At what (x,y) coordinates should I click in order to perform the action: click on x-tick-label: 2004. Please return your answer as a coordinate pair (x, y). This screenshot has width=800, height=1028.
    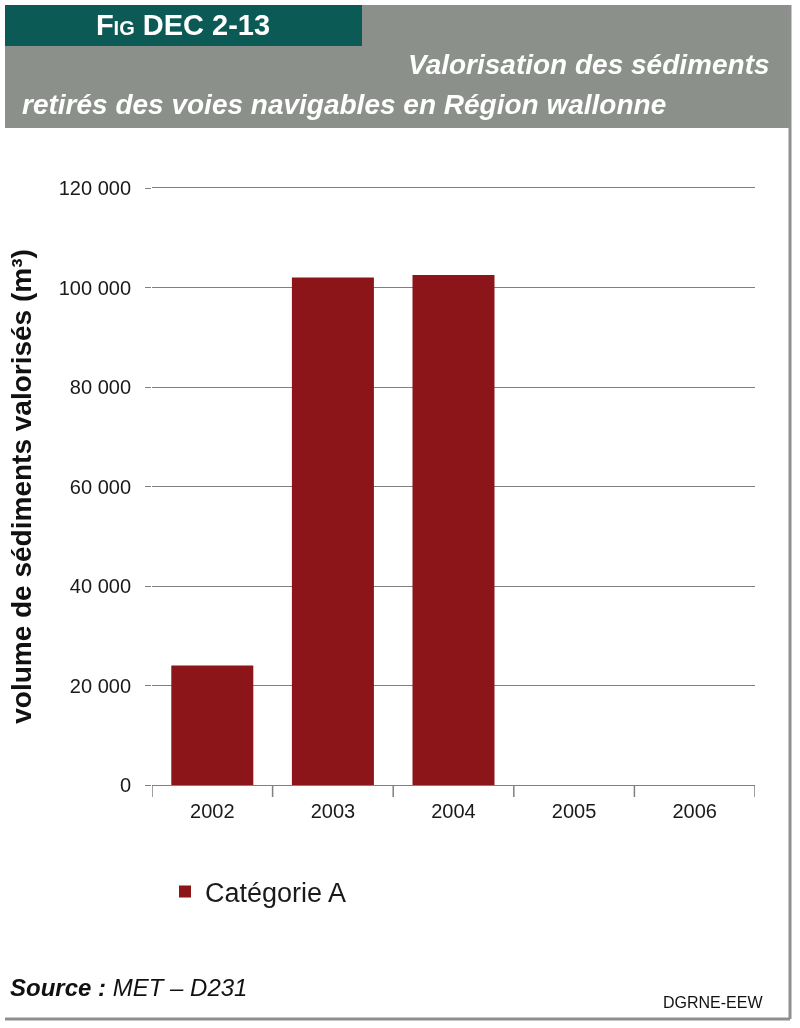
    Looking at the image, I should click on (453, 811).